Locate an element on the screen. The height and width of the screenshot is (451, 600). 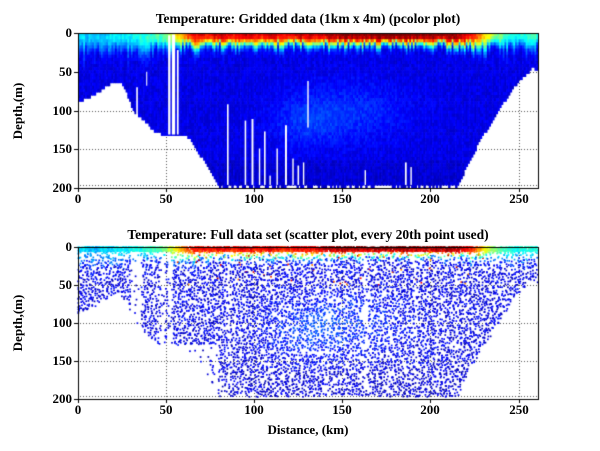
y-tick-label-plot2: 200 is located at coordinates (62, 398).